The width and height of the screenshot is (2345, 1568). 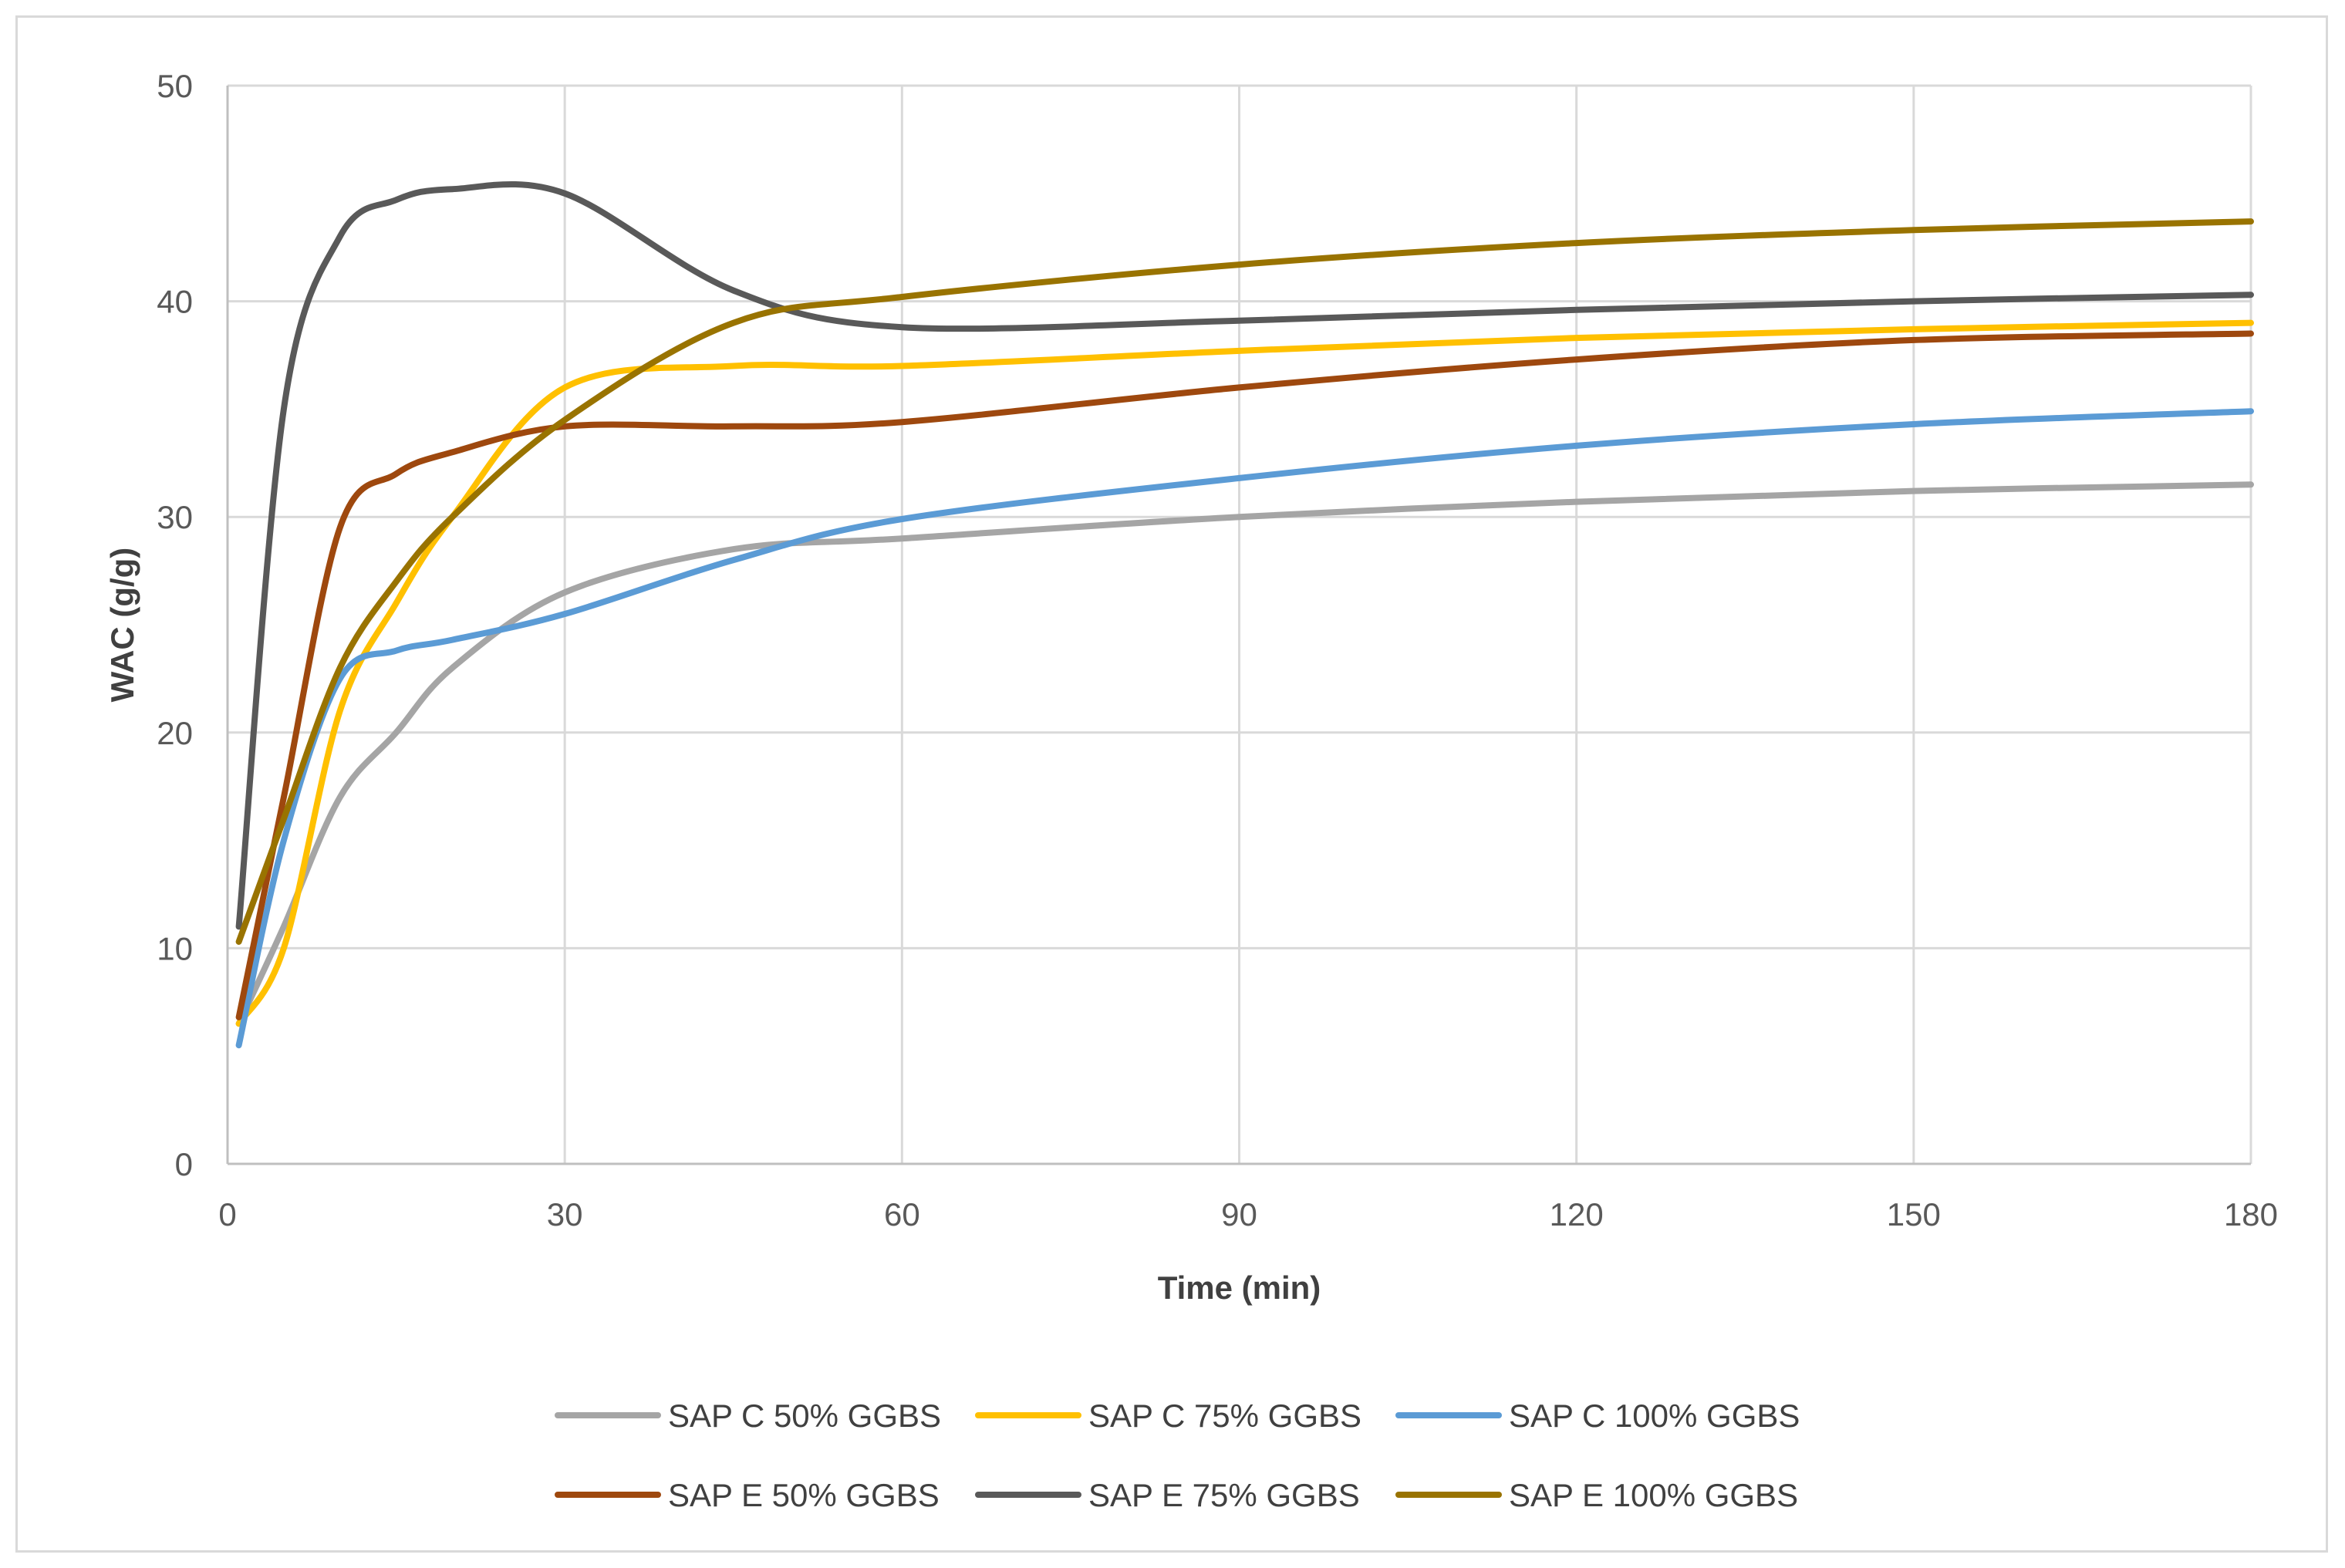 I want to click on legend-label-sap-c-75pct-ggbs: SAP C 75% GGBS, so click(x=1225, y=1416).